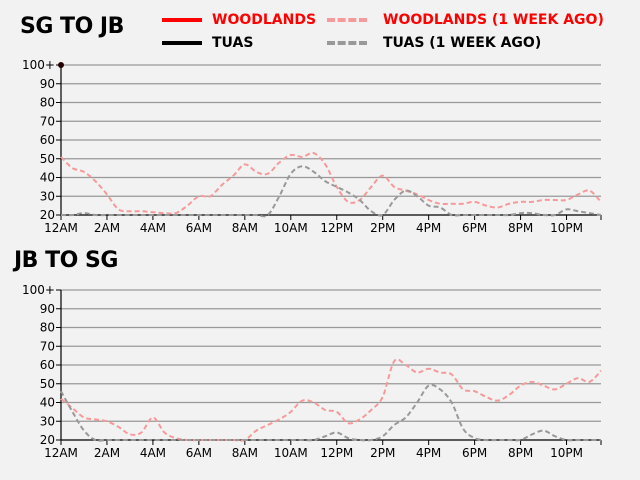 This screenshot has width=640, height=480. Describe the element at coordinates (182, 43) in the screenshot. I see `legend-swatch-tuas` at that location.